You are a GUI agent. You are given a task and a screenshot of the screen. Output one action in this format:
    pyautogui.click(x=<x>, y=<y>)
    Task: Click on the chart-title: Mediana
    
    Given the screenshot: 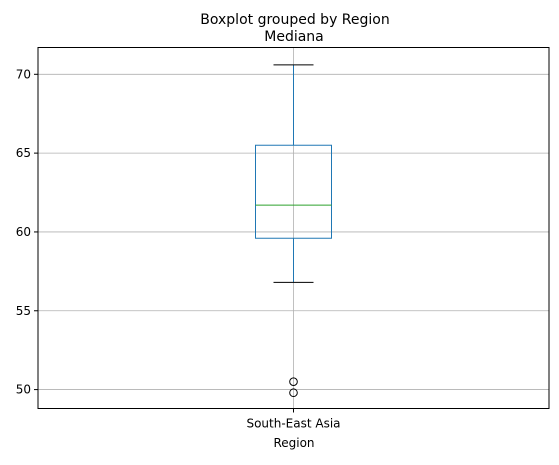 What is the action you would take?
    pyautogui.click(x=294, y=37)
    